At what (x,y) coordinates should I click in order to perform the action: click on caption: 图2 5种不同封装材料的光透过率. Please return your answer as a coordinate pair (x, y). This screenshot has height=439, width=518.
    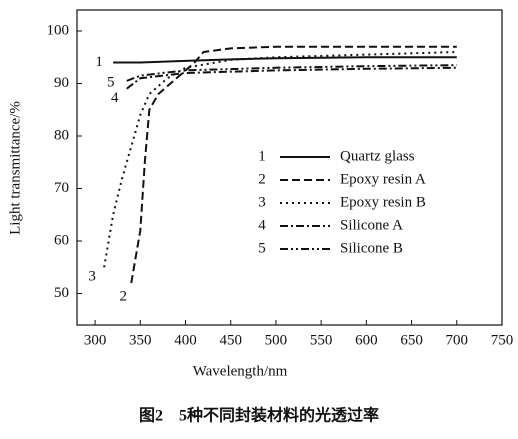
    Looking at the image, I should click on (259, 415).